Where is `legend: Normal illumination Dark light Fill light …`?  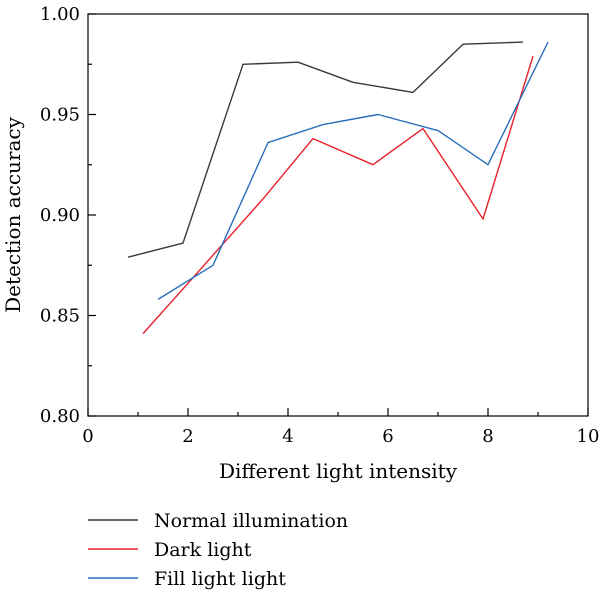 legend: Normal illumination Dark light Fill light … is located at coordinates (218, 550).